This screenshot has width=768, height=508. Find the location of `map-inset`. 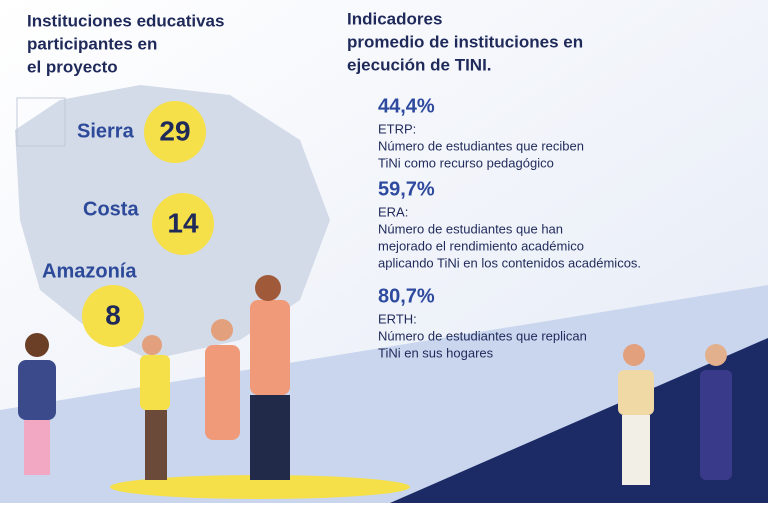

map-inset is located at coordinates (41, 122).